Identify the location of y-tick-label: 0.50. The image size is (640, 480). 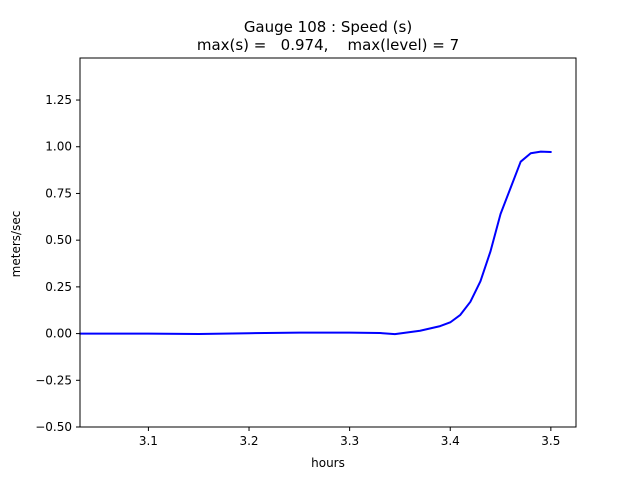
(58, 240).